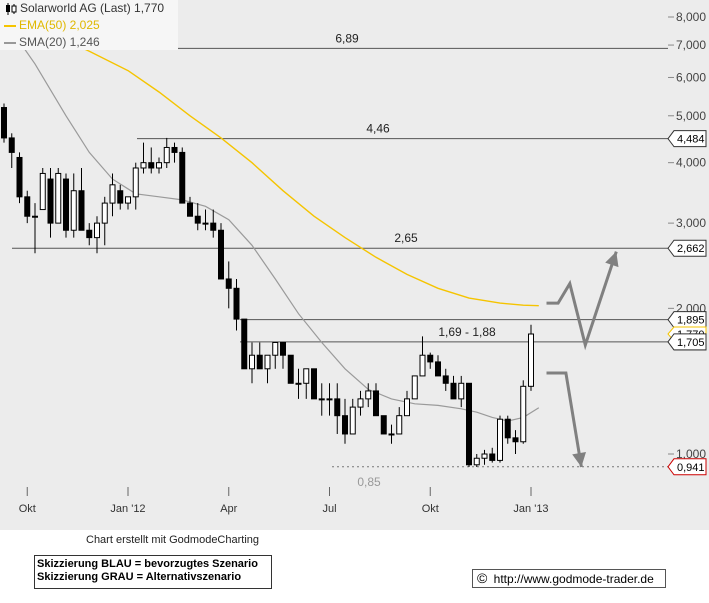 This screenshot has width=709, height=603. I want to click on level-label-4: 1,69 - 1,88, so click(467, 332).